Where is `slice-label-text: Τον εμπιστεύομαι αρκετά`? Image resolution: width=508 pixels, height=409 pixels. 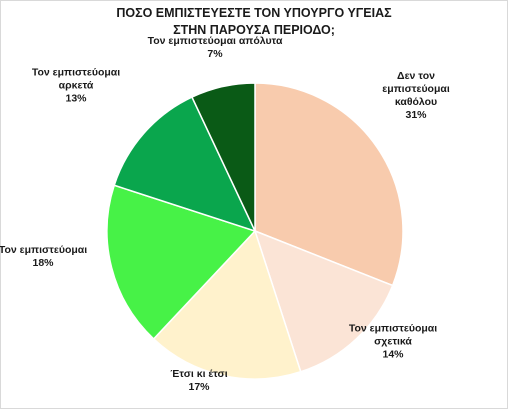 slice-label-text: Τον εμπιστεύομαι αρκετά is located at coordinates (76, 79).